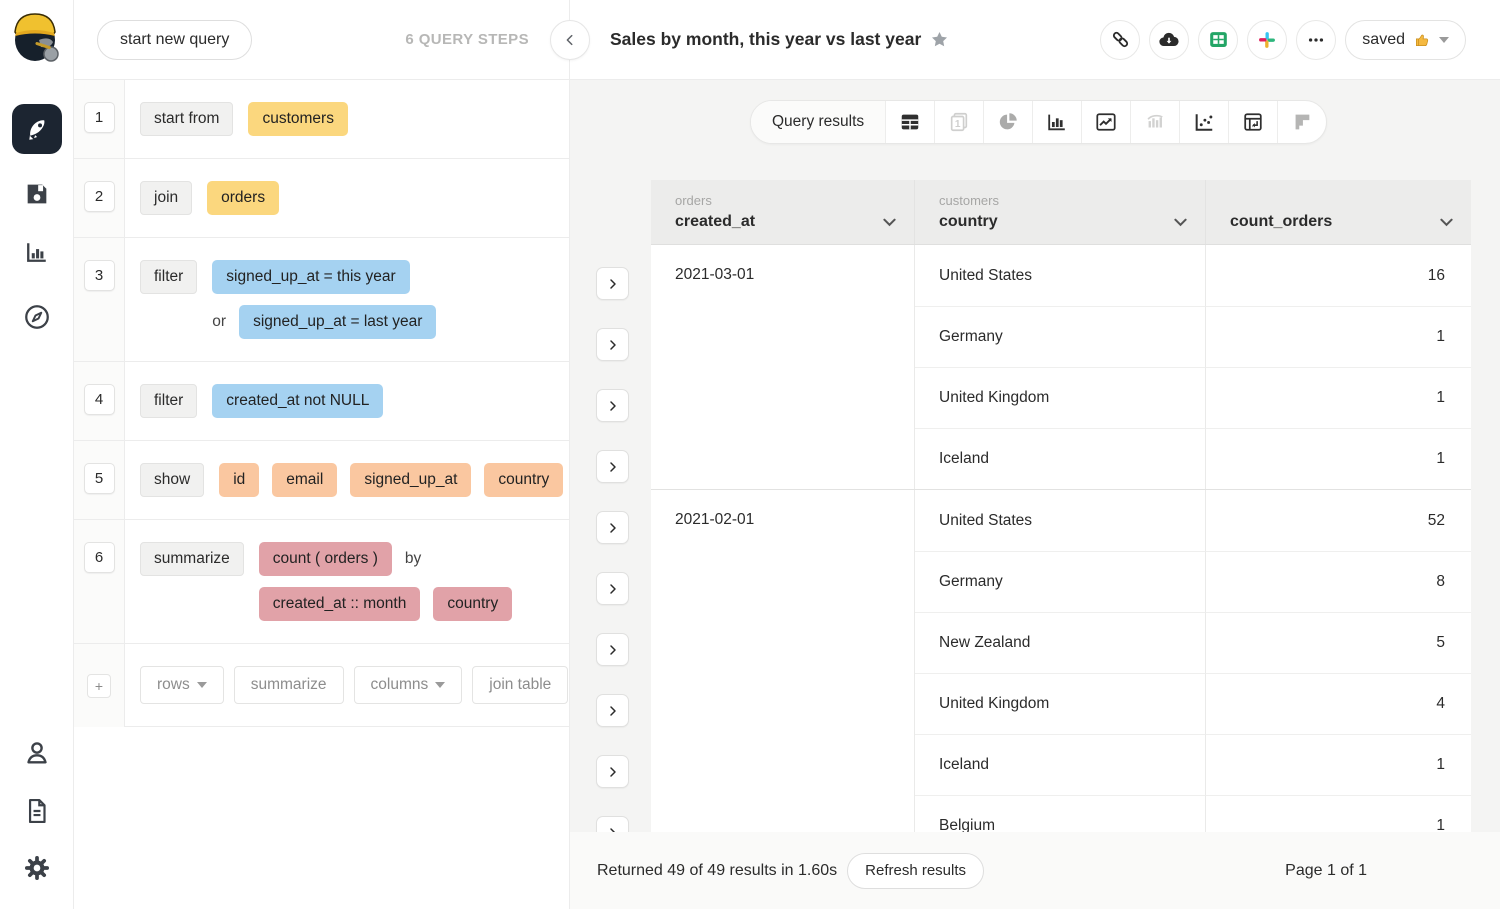 This screenshot has height=909, width=1500. I want to click on tab-query-results: Query results, so click(818, 122).